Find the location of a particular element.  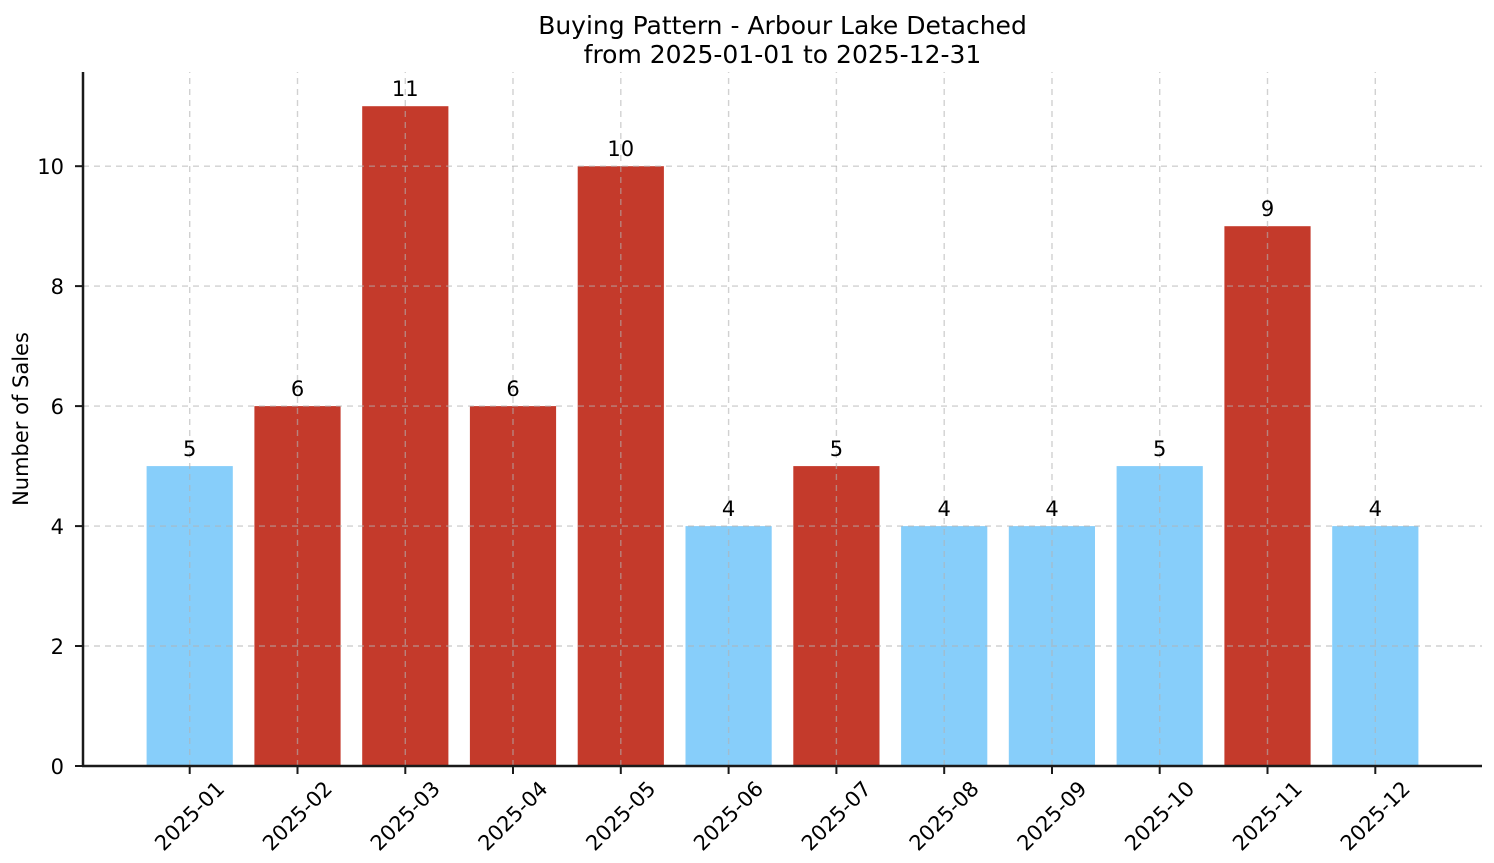

x-tick-label: 2025-02 is located at coordinates (297, 816).